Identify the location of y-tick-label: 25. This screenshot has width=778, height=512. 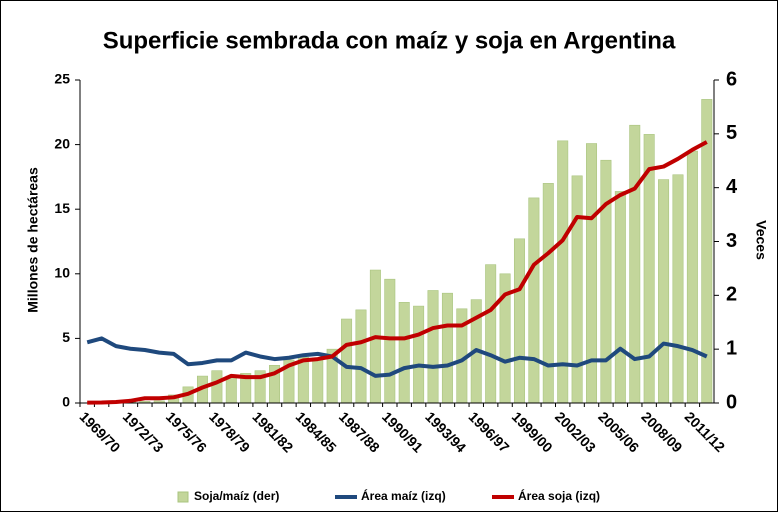
(62, 79).